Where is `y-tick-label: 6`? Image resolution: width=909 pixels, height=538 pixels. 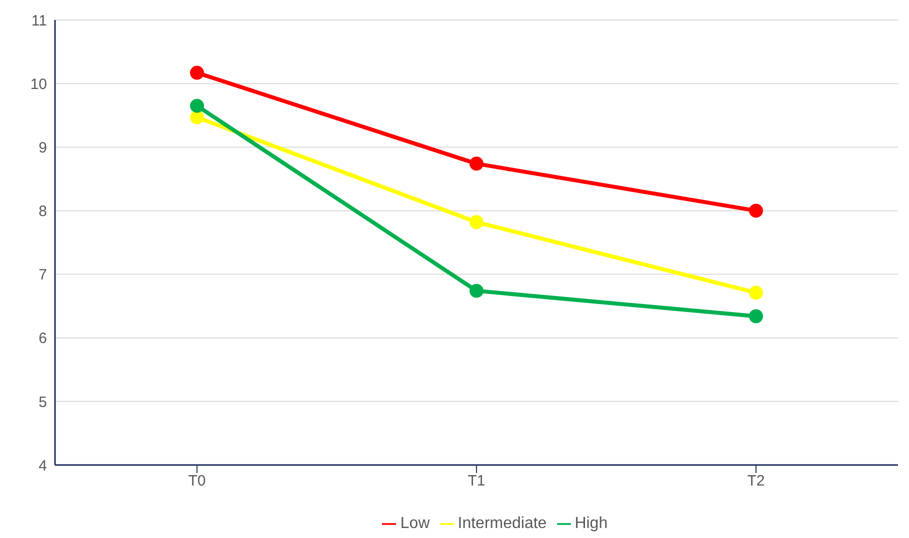
y-tick-label: 6 is located at coordinates (42, 339).